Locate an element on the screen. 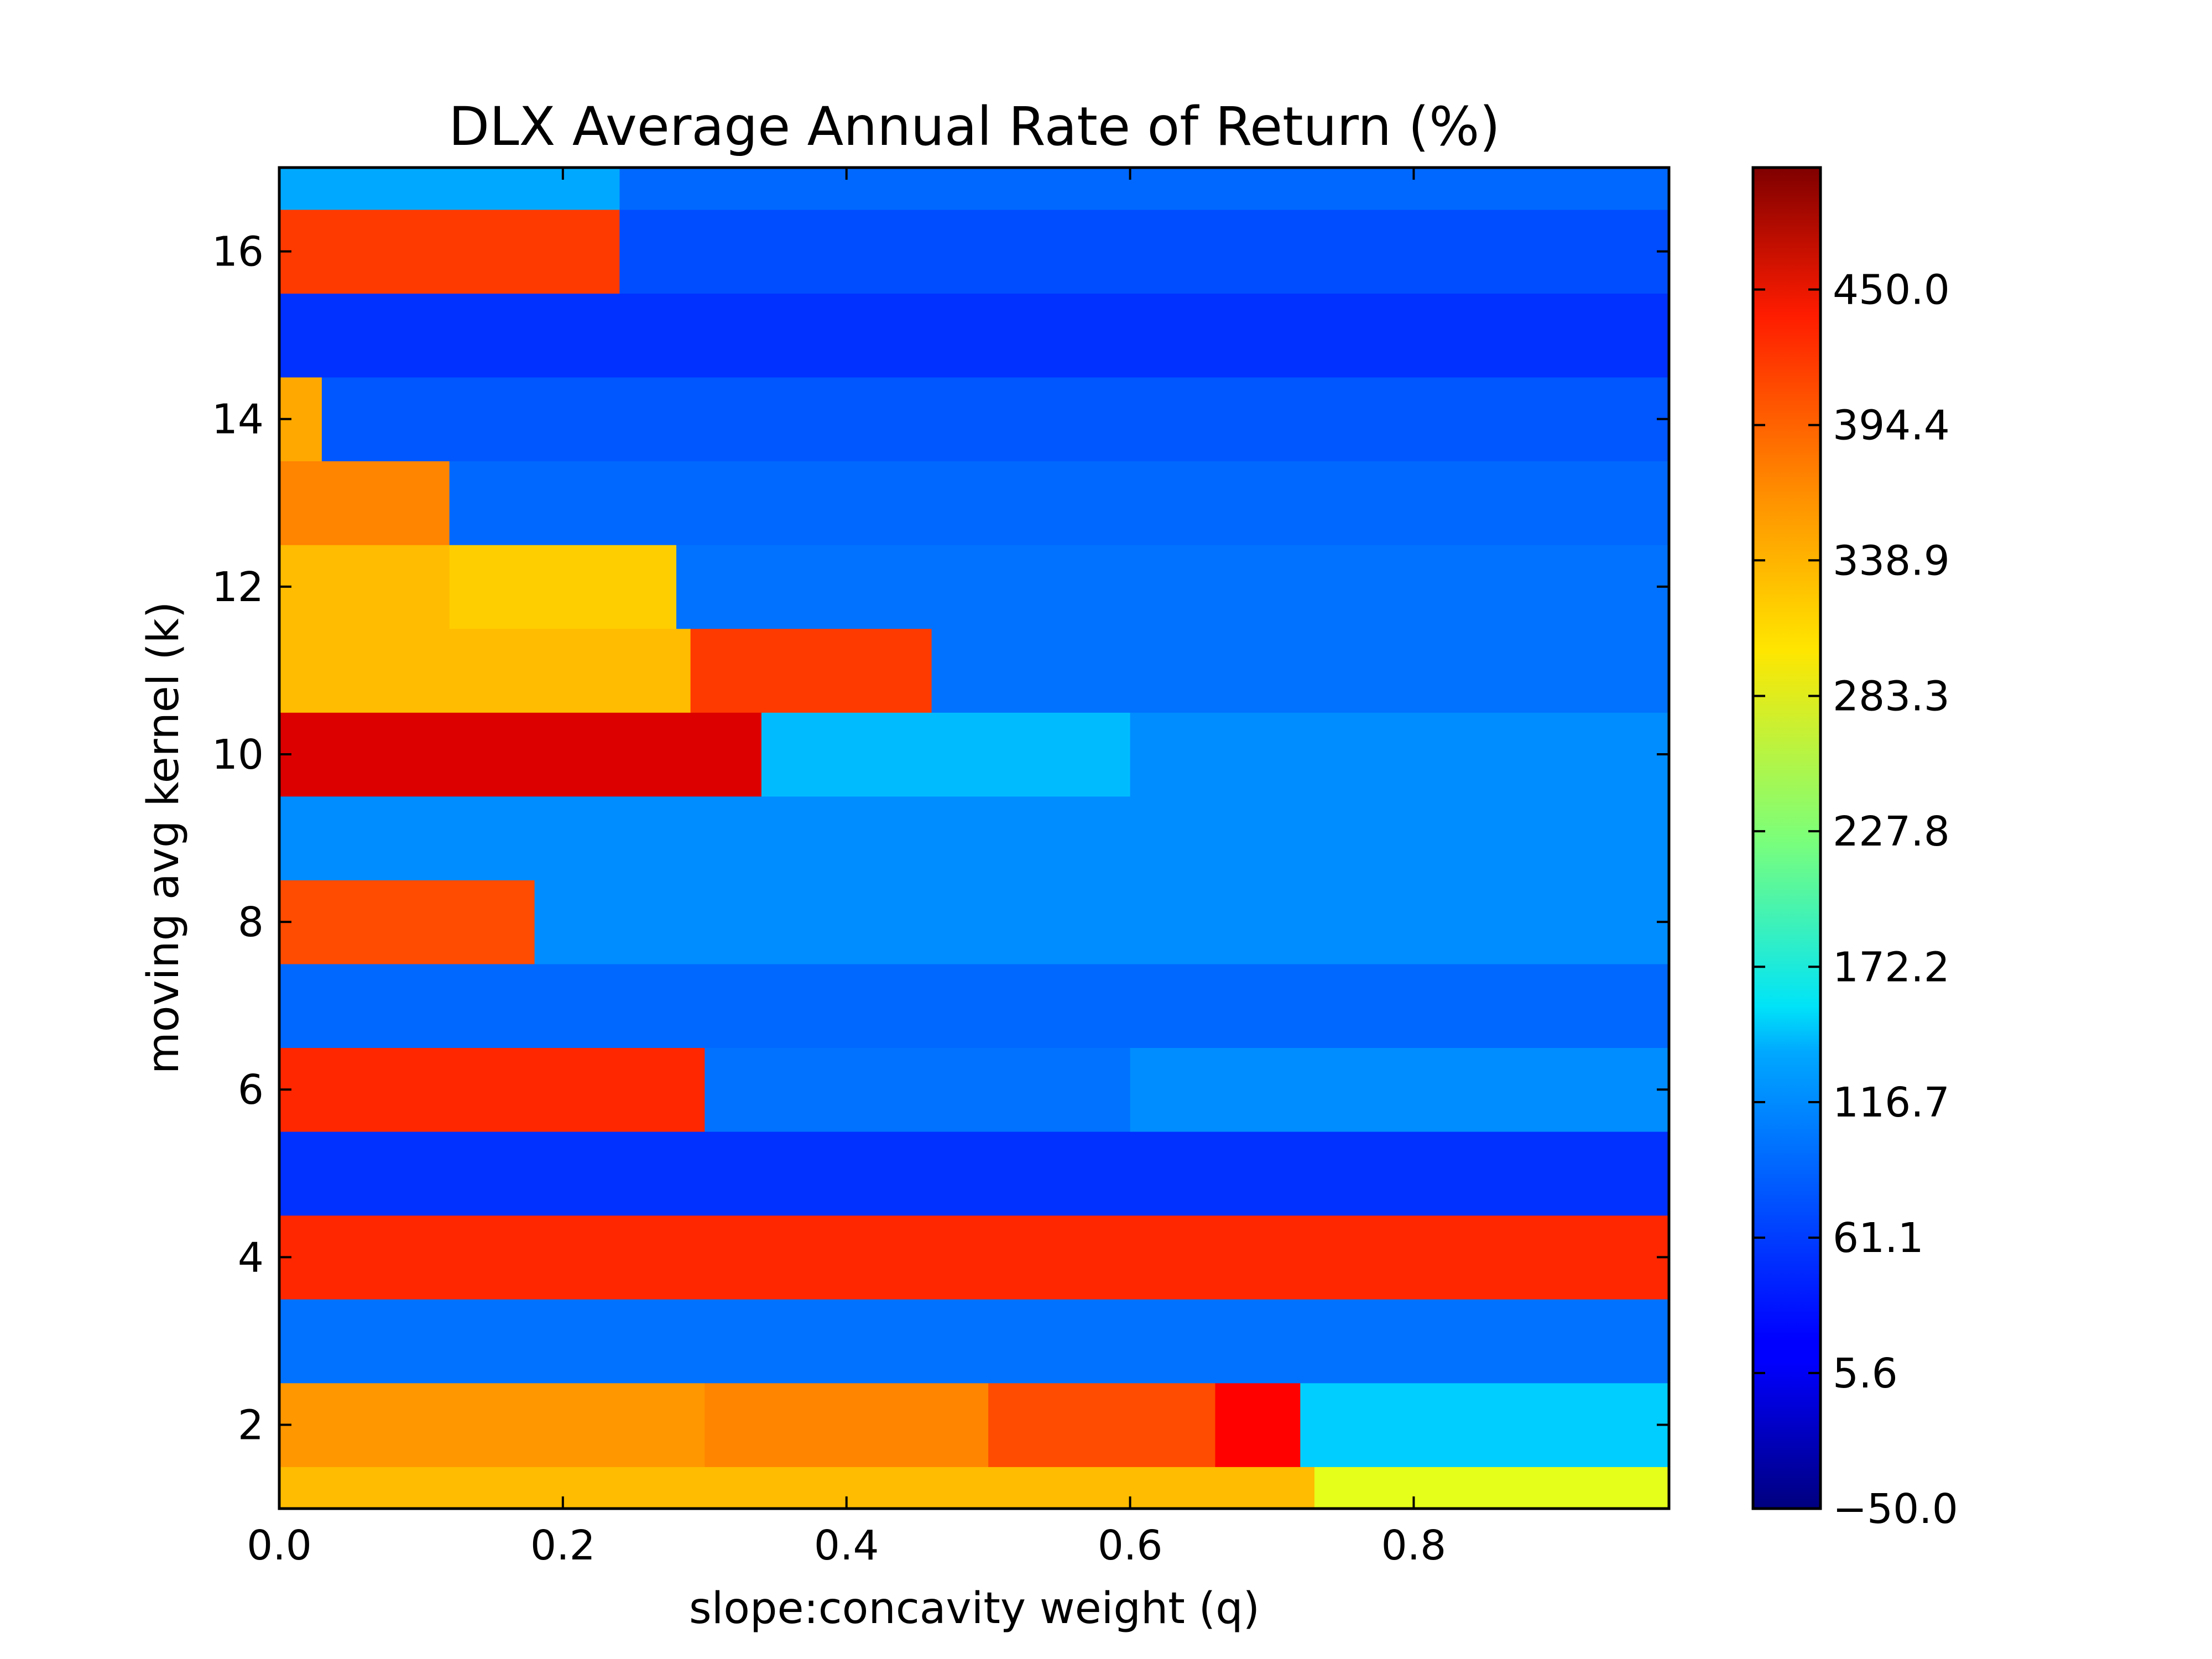 This screenshot has height=1659, width=2212. y-tick-label: 2 is located at coordinates (251, 1425).